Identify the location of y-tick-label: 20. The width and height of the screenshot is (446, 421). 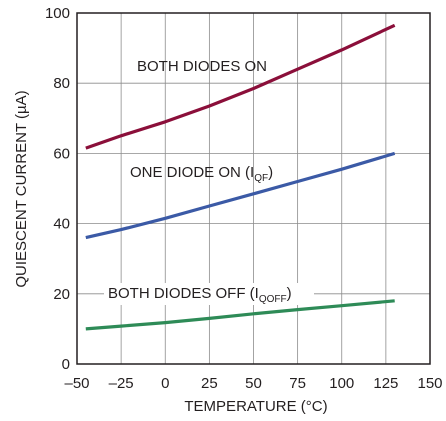
(61, 294).